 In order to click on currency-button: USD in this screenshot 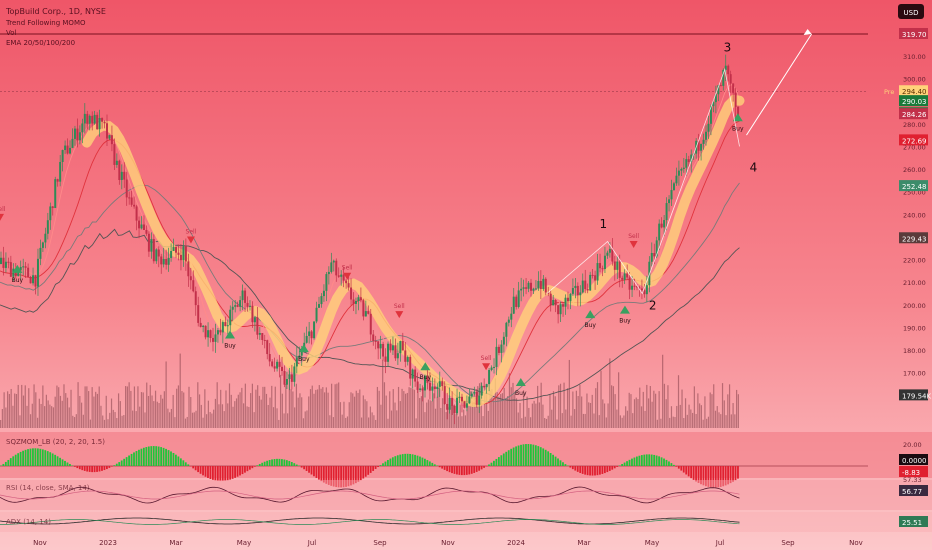, I will do `click(911, 11)`.